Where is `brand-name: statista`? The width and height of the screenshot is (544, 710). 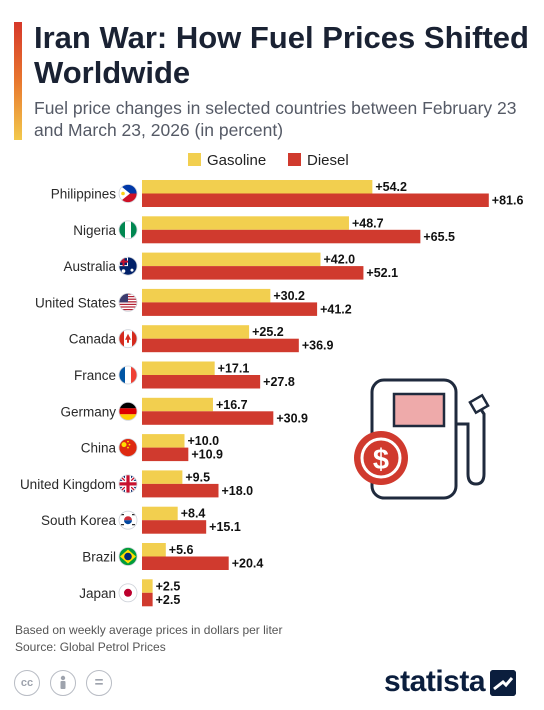
brand-name: statista is located at coordinates (435, 681).